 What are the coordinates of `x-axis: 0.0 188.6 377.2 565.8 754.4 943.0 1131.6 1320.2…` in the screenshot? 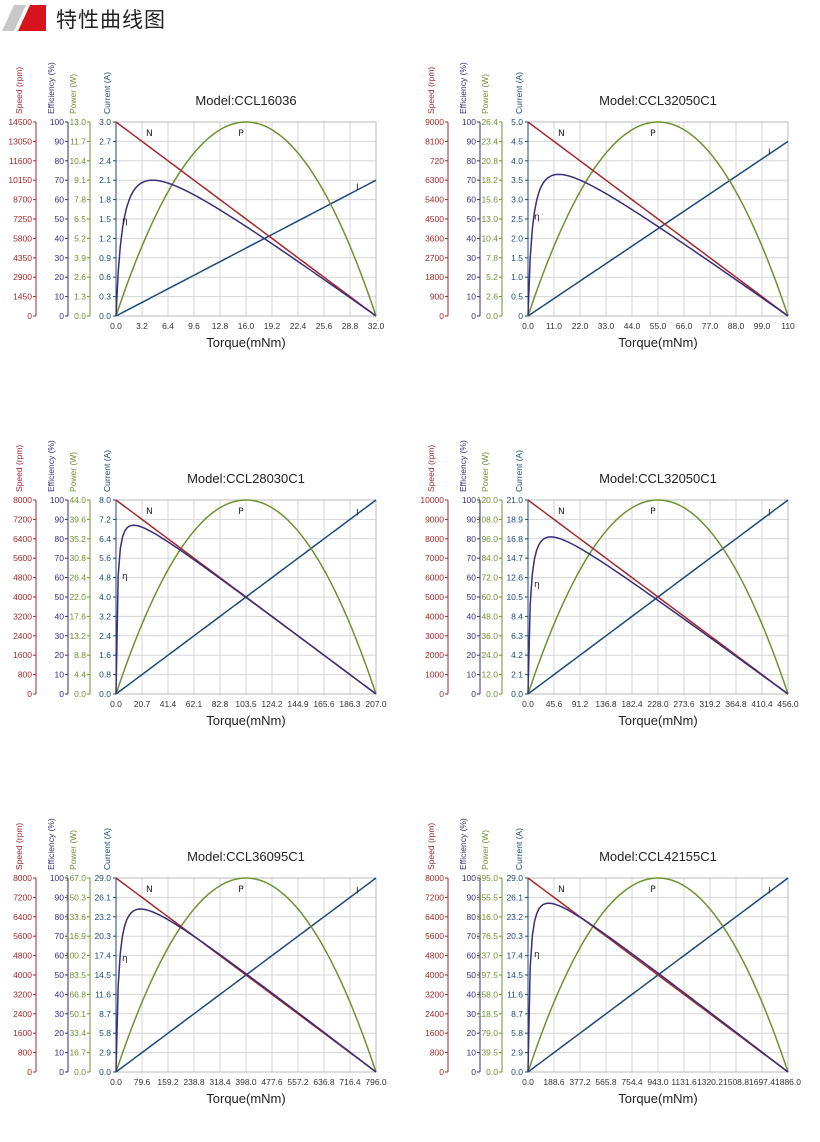 It's located at (661, 1091).